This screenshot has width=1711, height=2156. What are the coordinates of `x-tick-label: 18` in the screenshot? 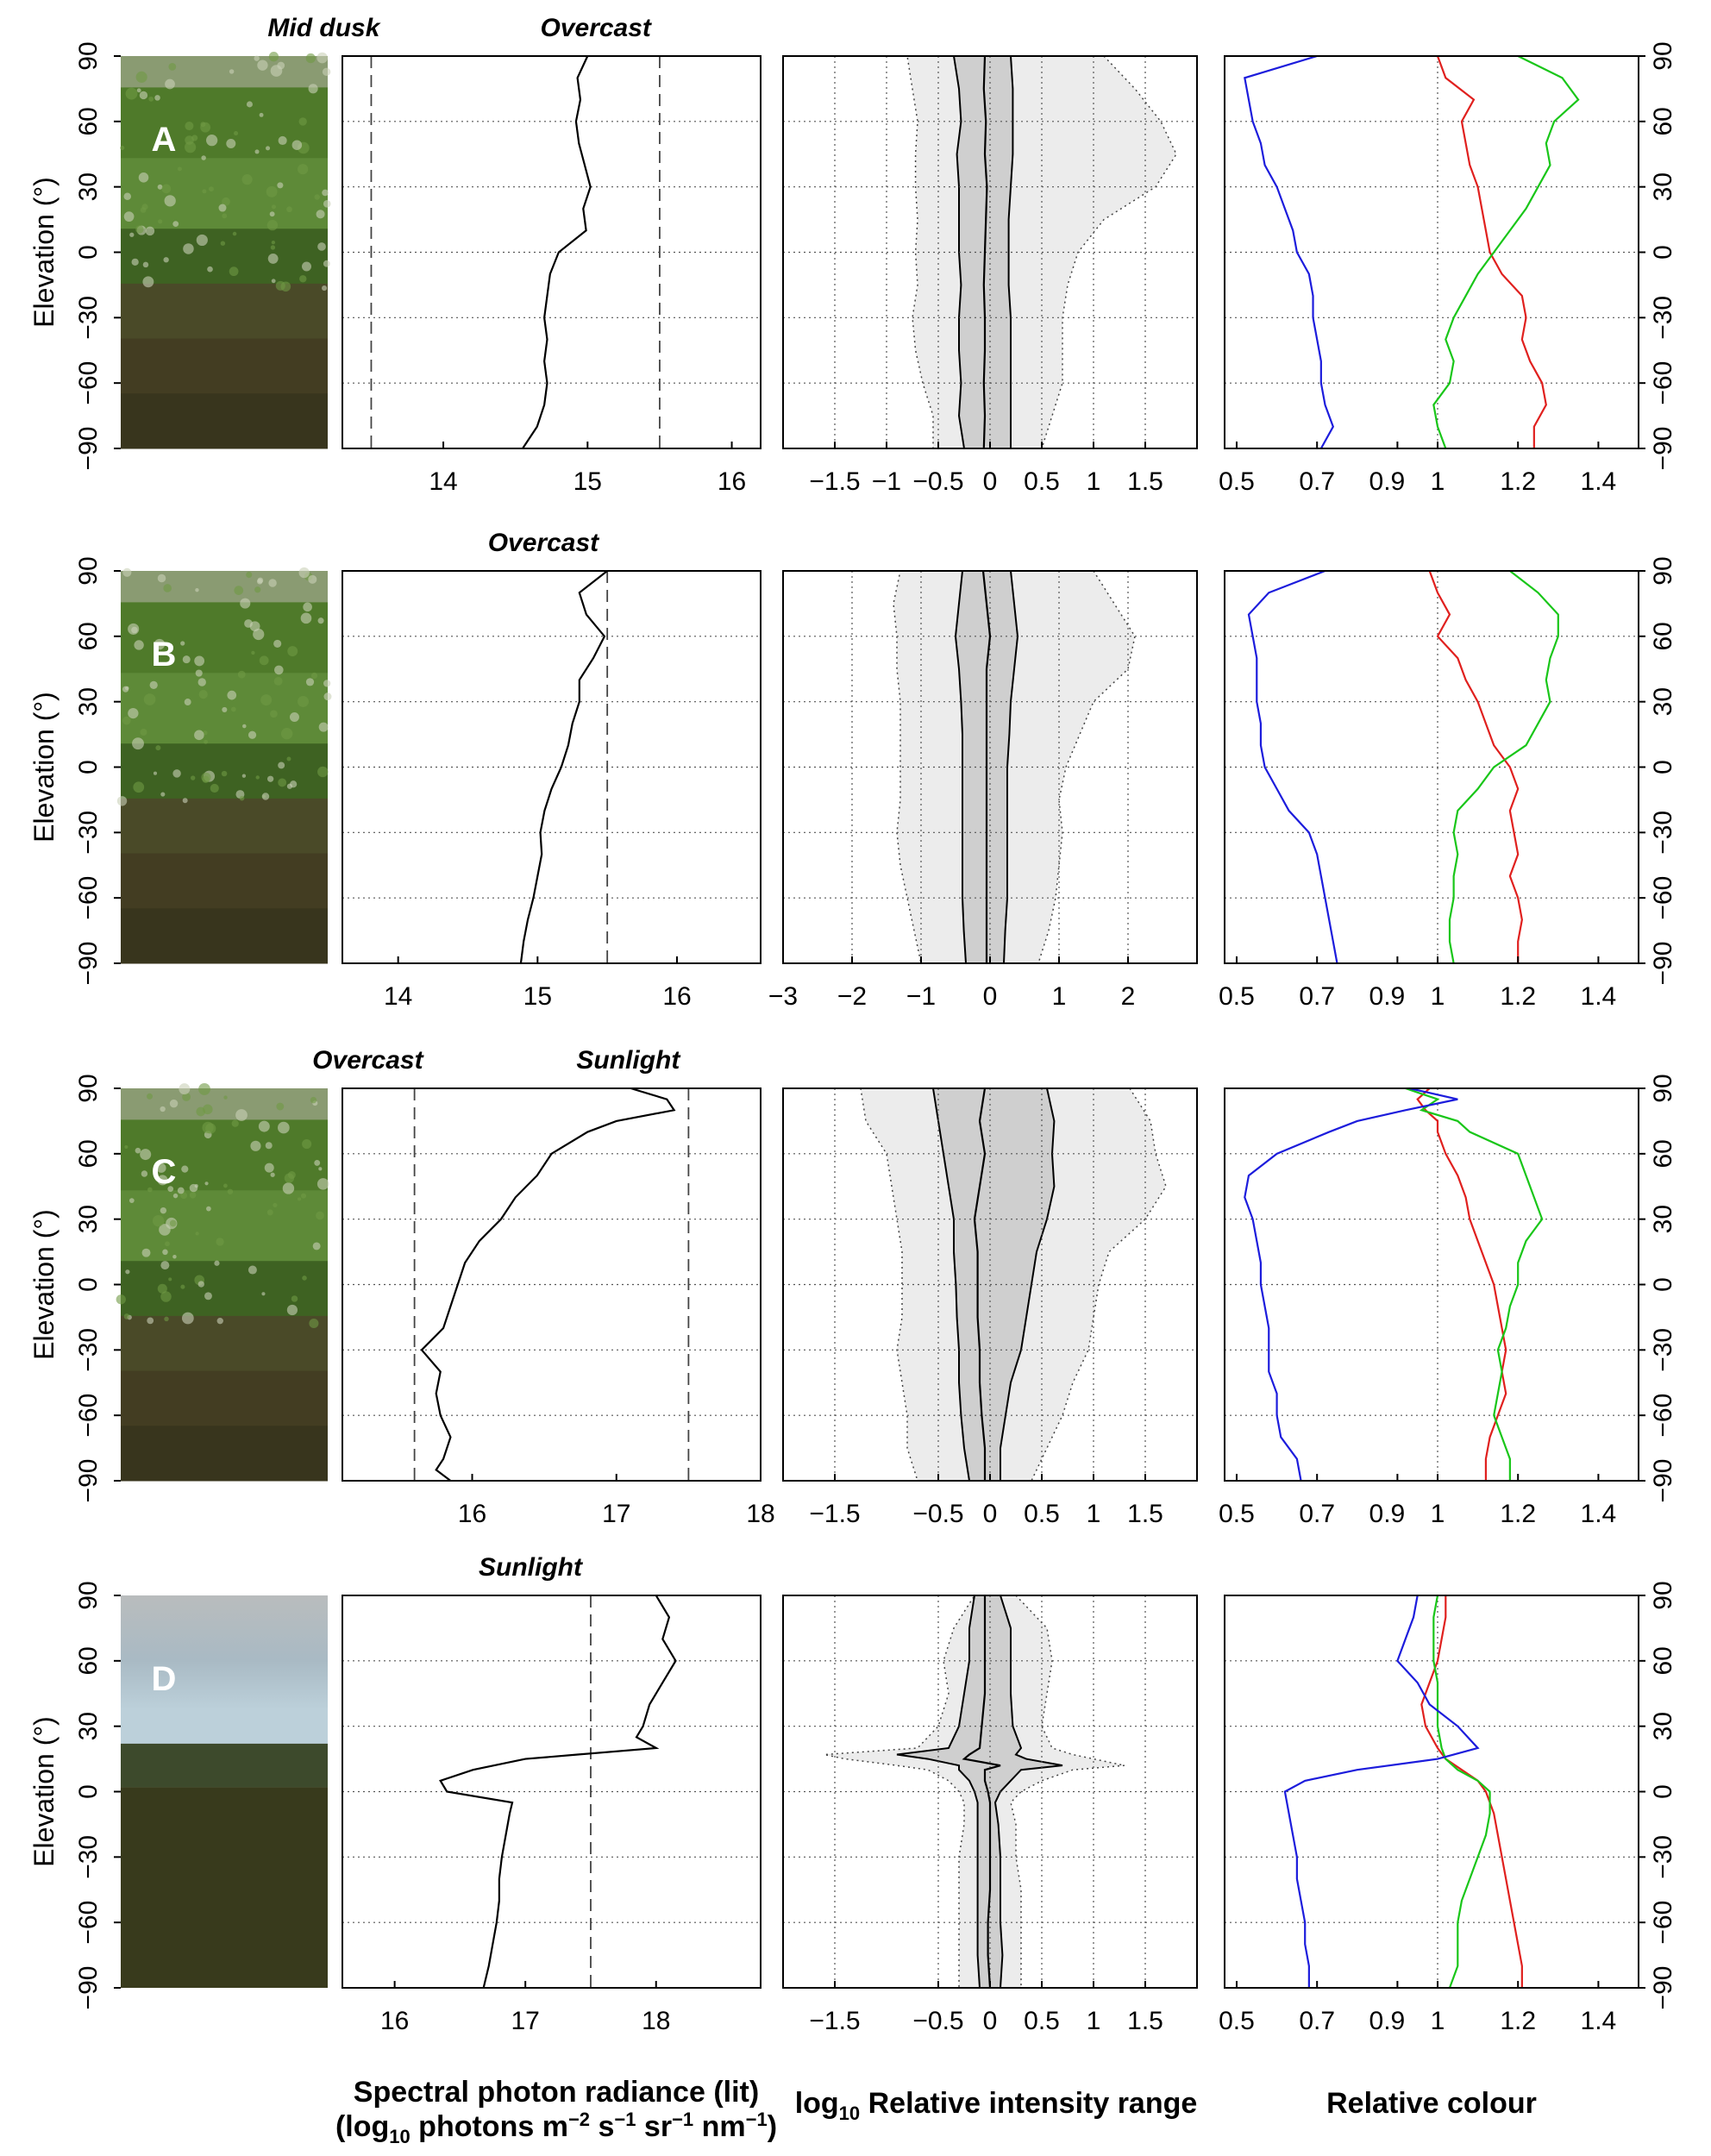 It's located at (760, 1514).